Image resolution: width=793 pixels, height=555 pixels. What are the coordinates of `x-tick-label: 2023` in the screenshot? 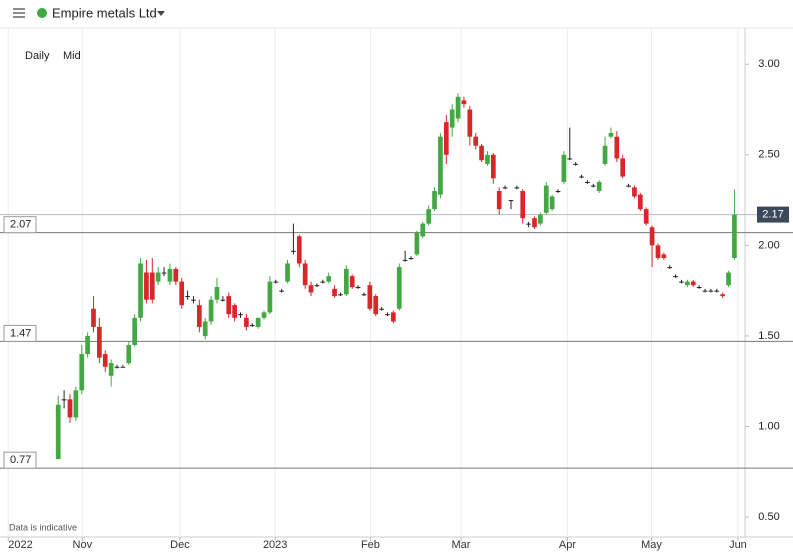 It's located at (275, 545).